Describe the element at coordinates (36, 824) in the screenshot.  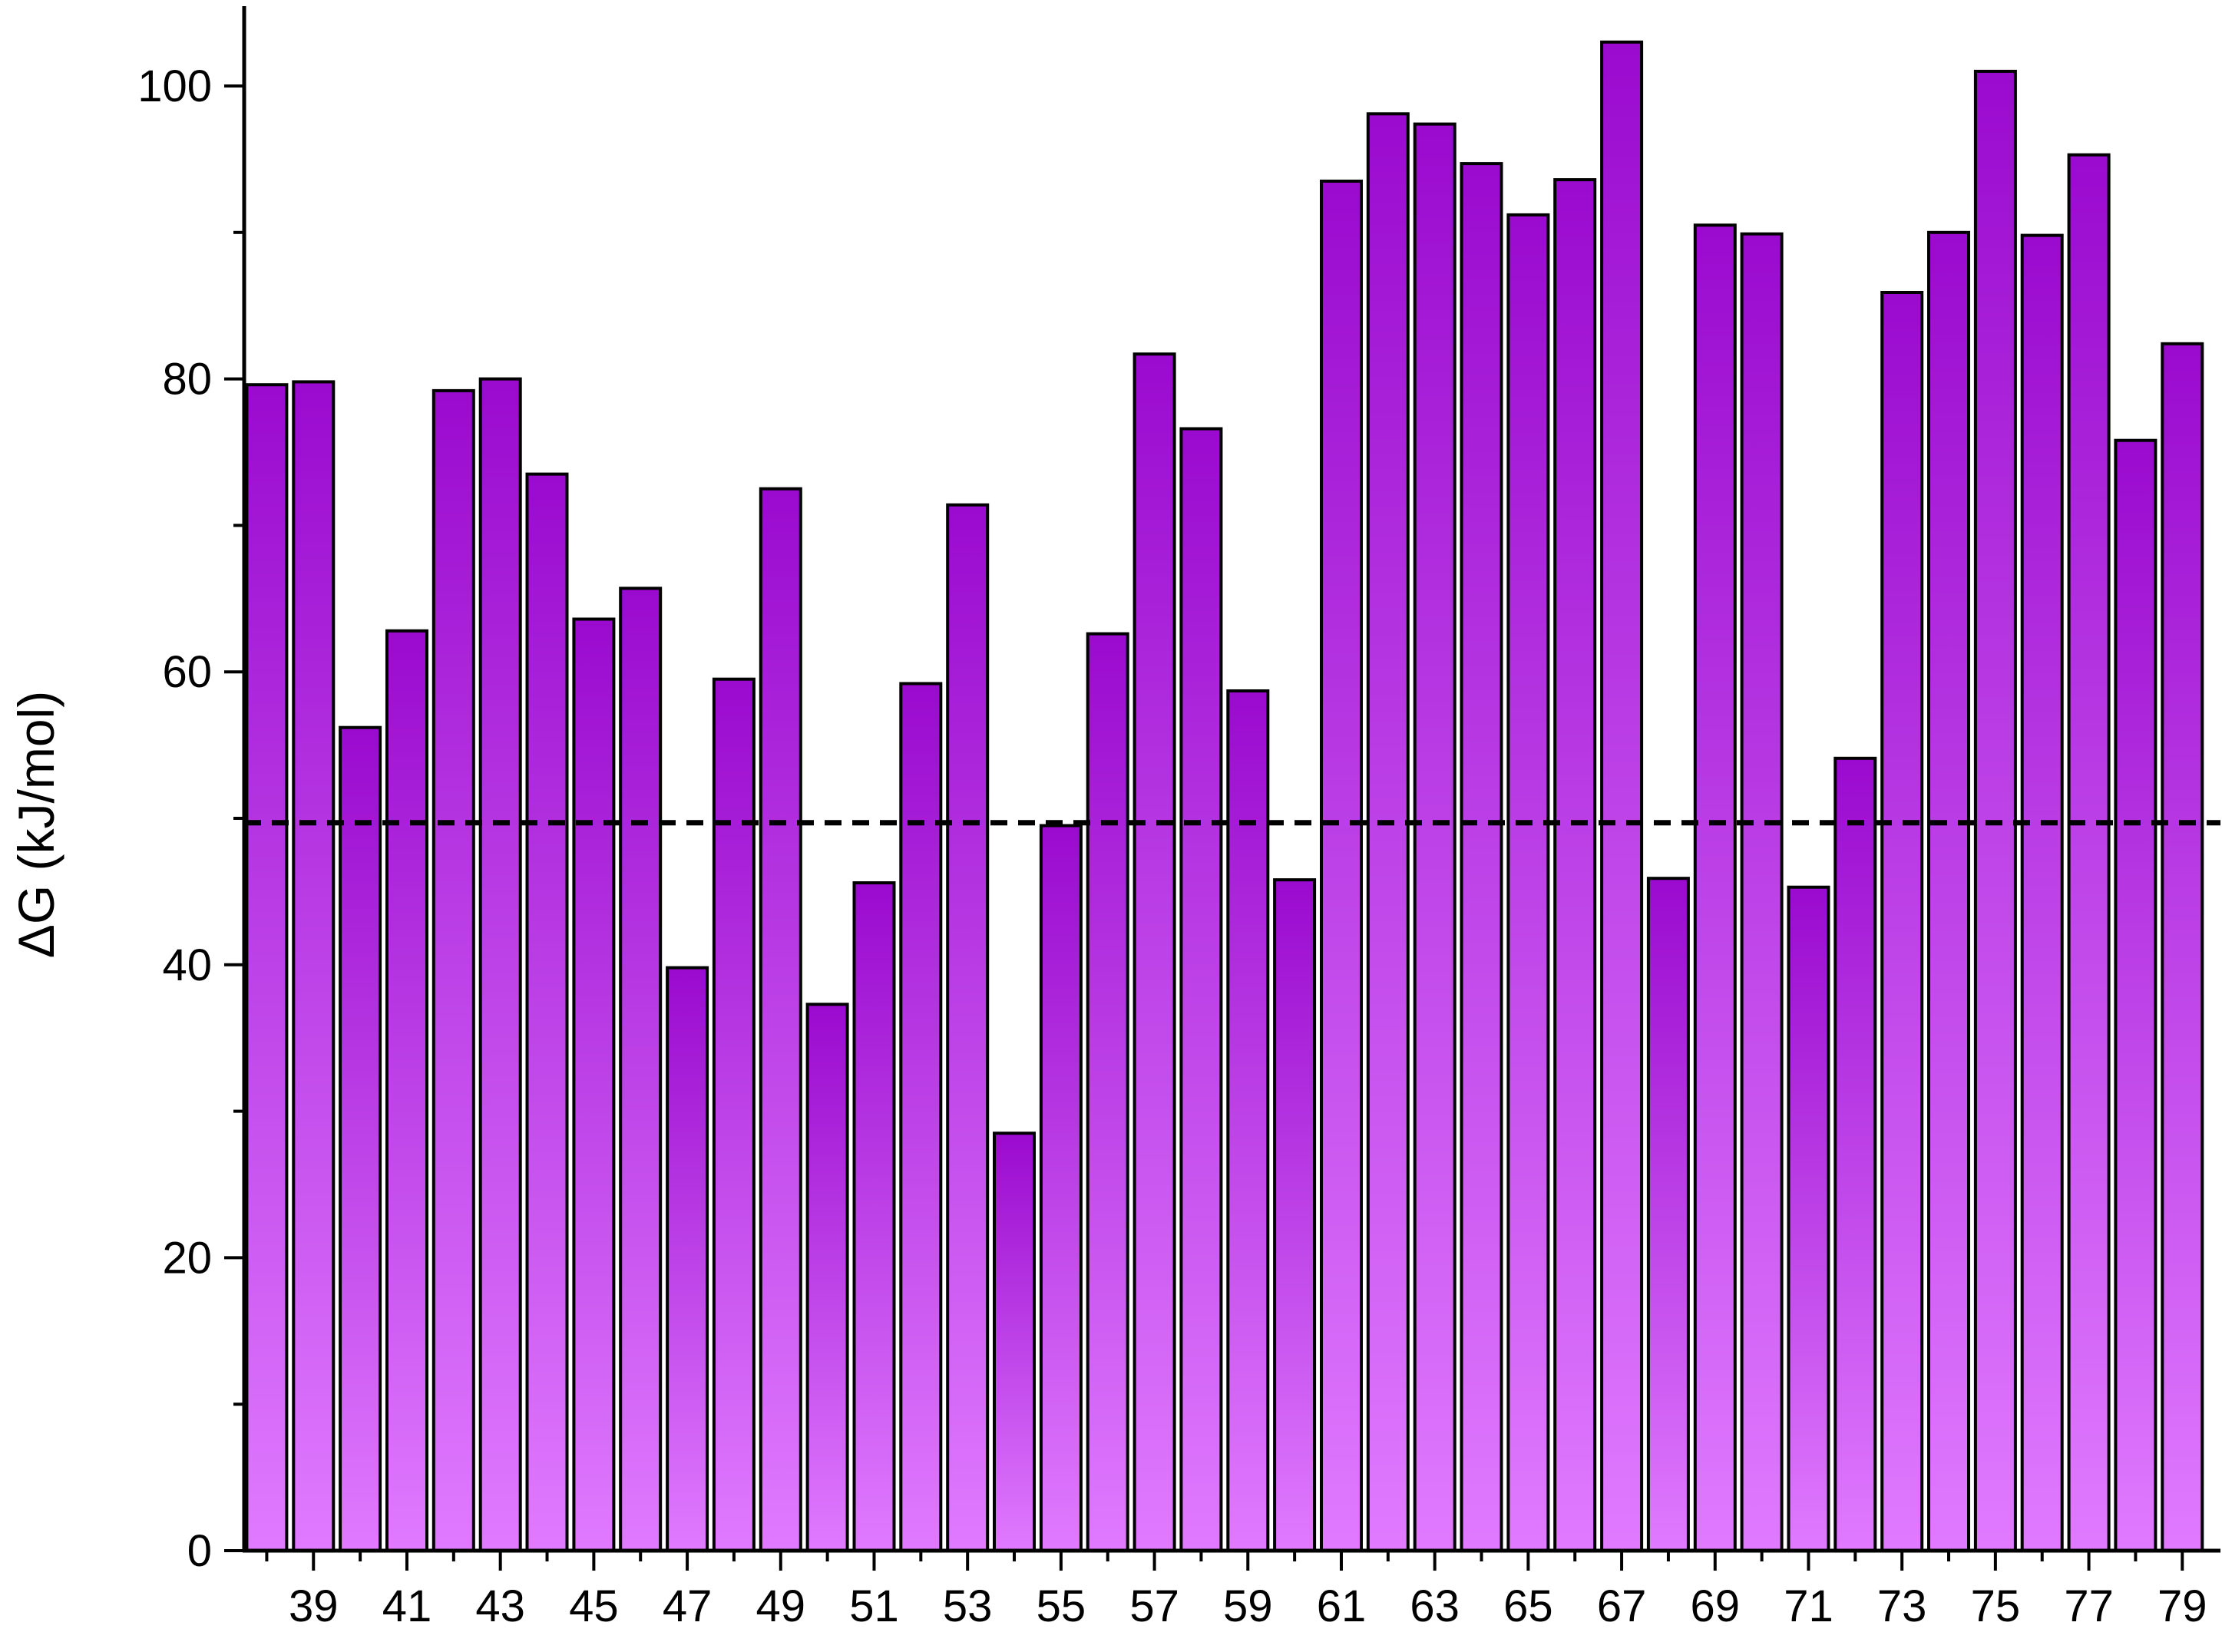
I see `y-axis-title: ΔG (kJ/mol)` at that location.